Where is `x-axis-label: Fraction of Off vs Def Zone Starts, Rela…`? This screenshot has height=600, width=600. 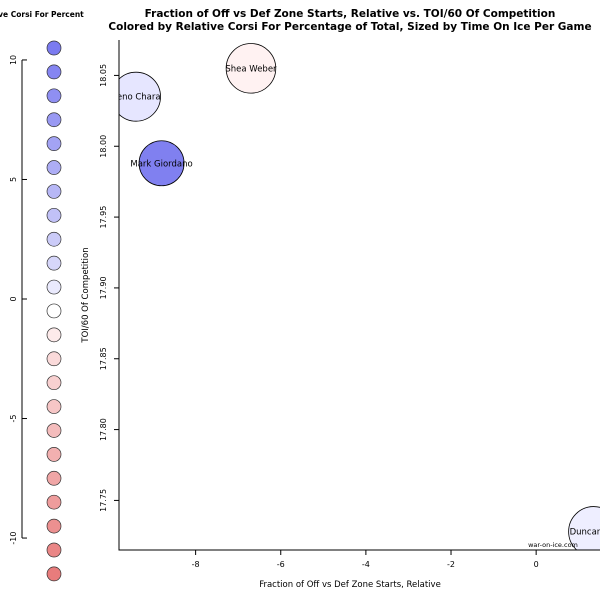
x-axis-label: Fraction of Off vs Def Zone Starts, Rela… is located at coordinates (350, 585).